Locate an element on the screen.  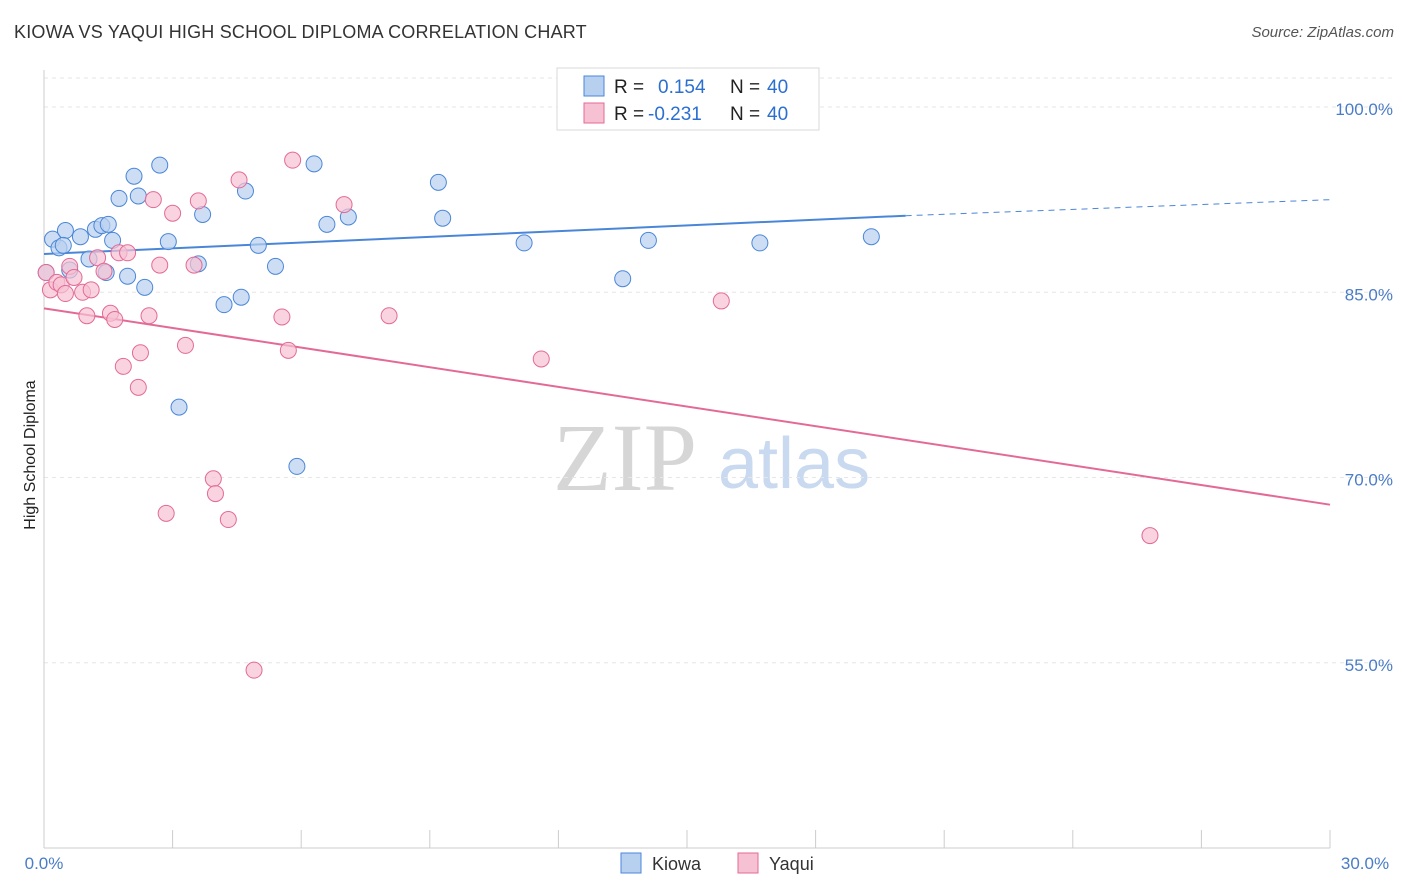
y-axis-title: High School Diploma is located at coordinates (30, 455).